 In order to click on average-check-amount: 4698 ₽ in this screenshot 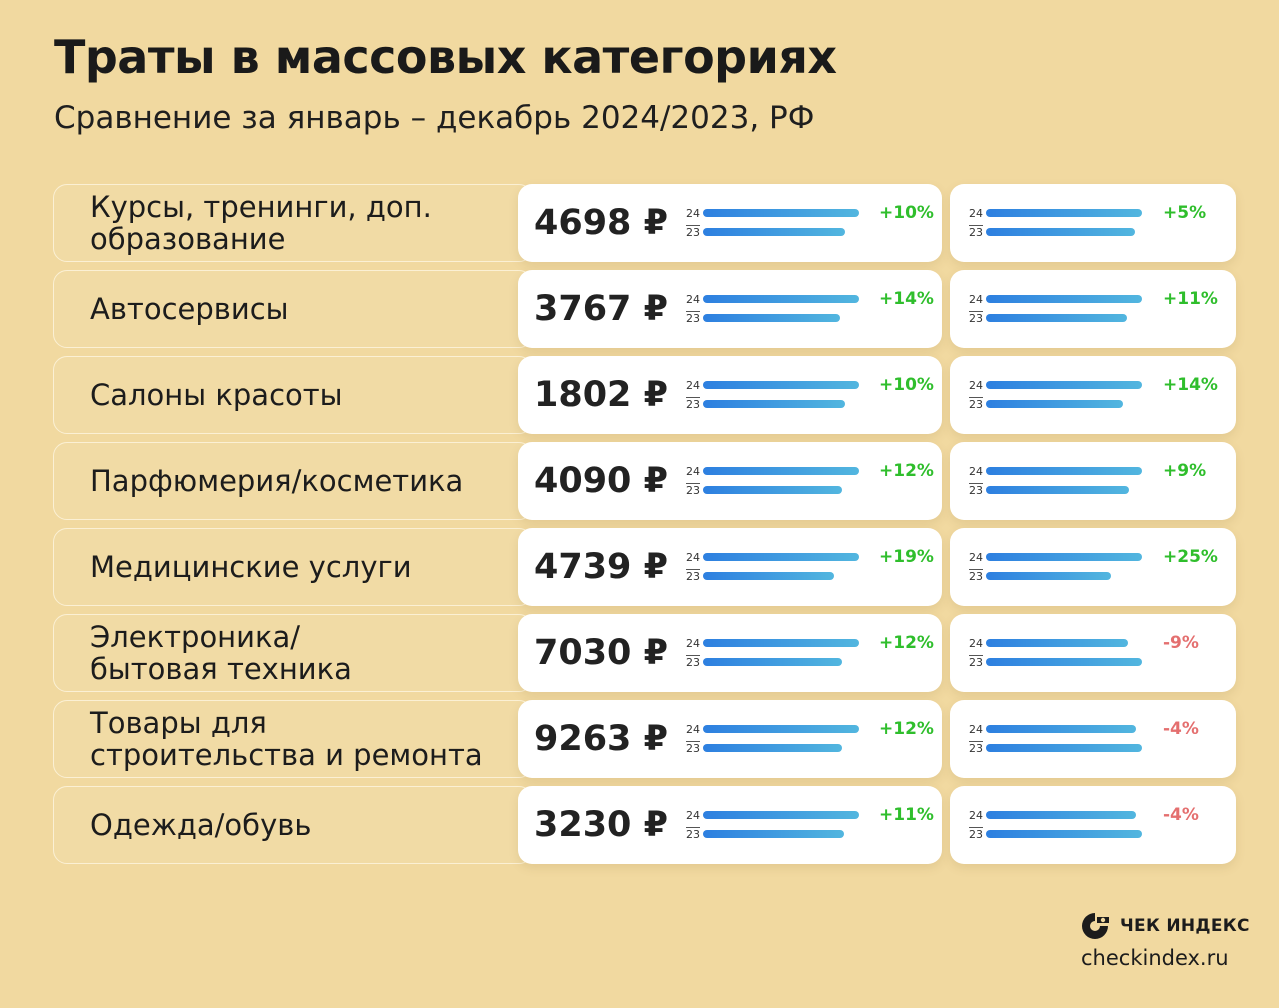, I will do `click(601, 223)`.